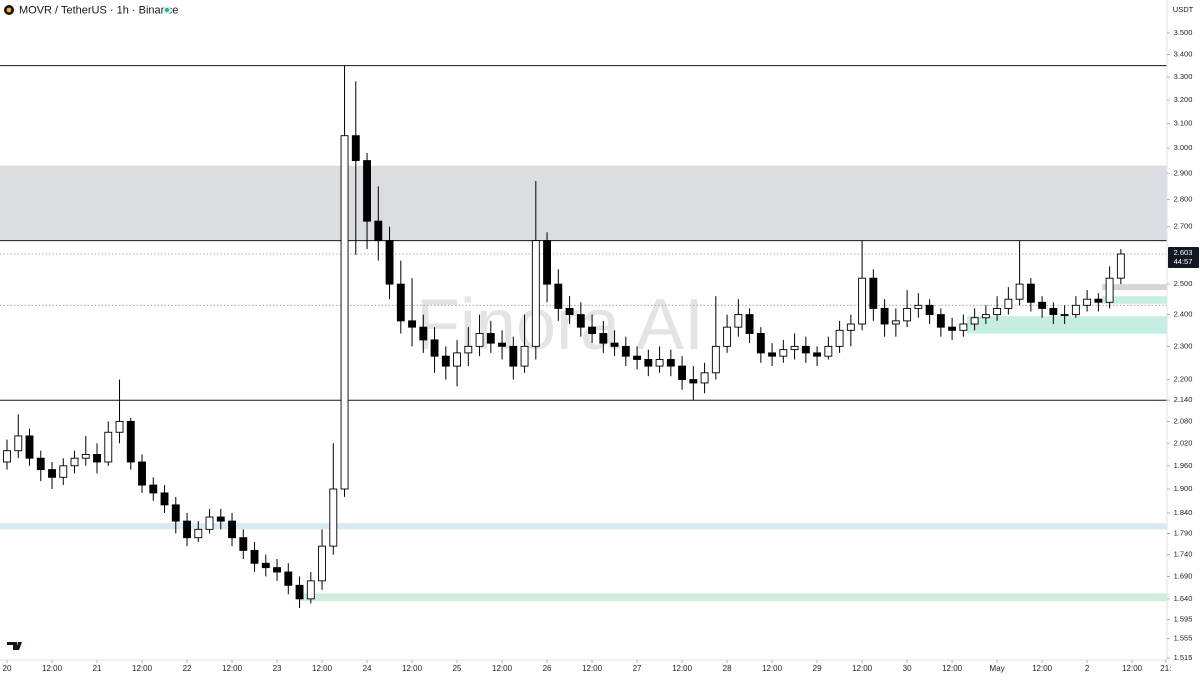 This screenshot has height=680, width=1200. What do you see at coordinates (1183, 54) in the screenshot?
I see `y-tick-label: 3.400` at bounding box center [1183, 54].